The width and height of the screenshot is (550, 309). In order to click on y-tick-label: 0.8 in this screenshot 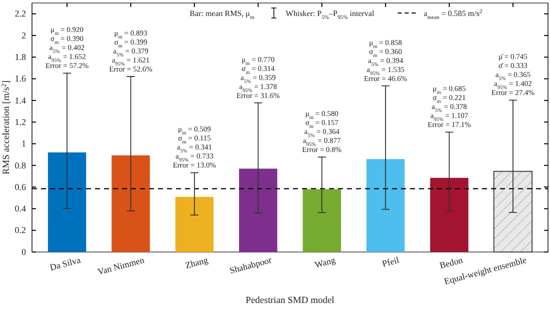, I will do `click(20, 165)`.